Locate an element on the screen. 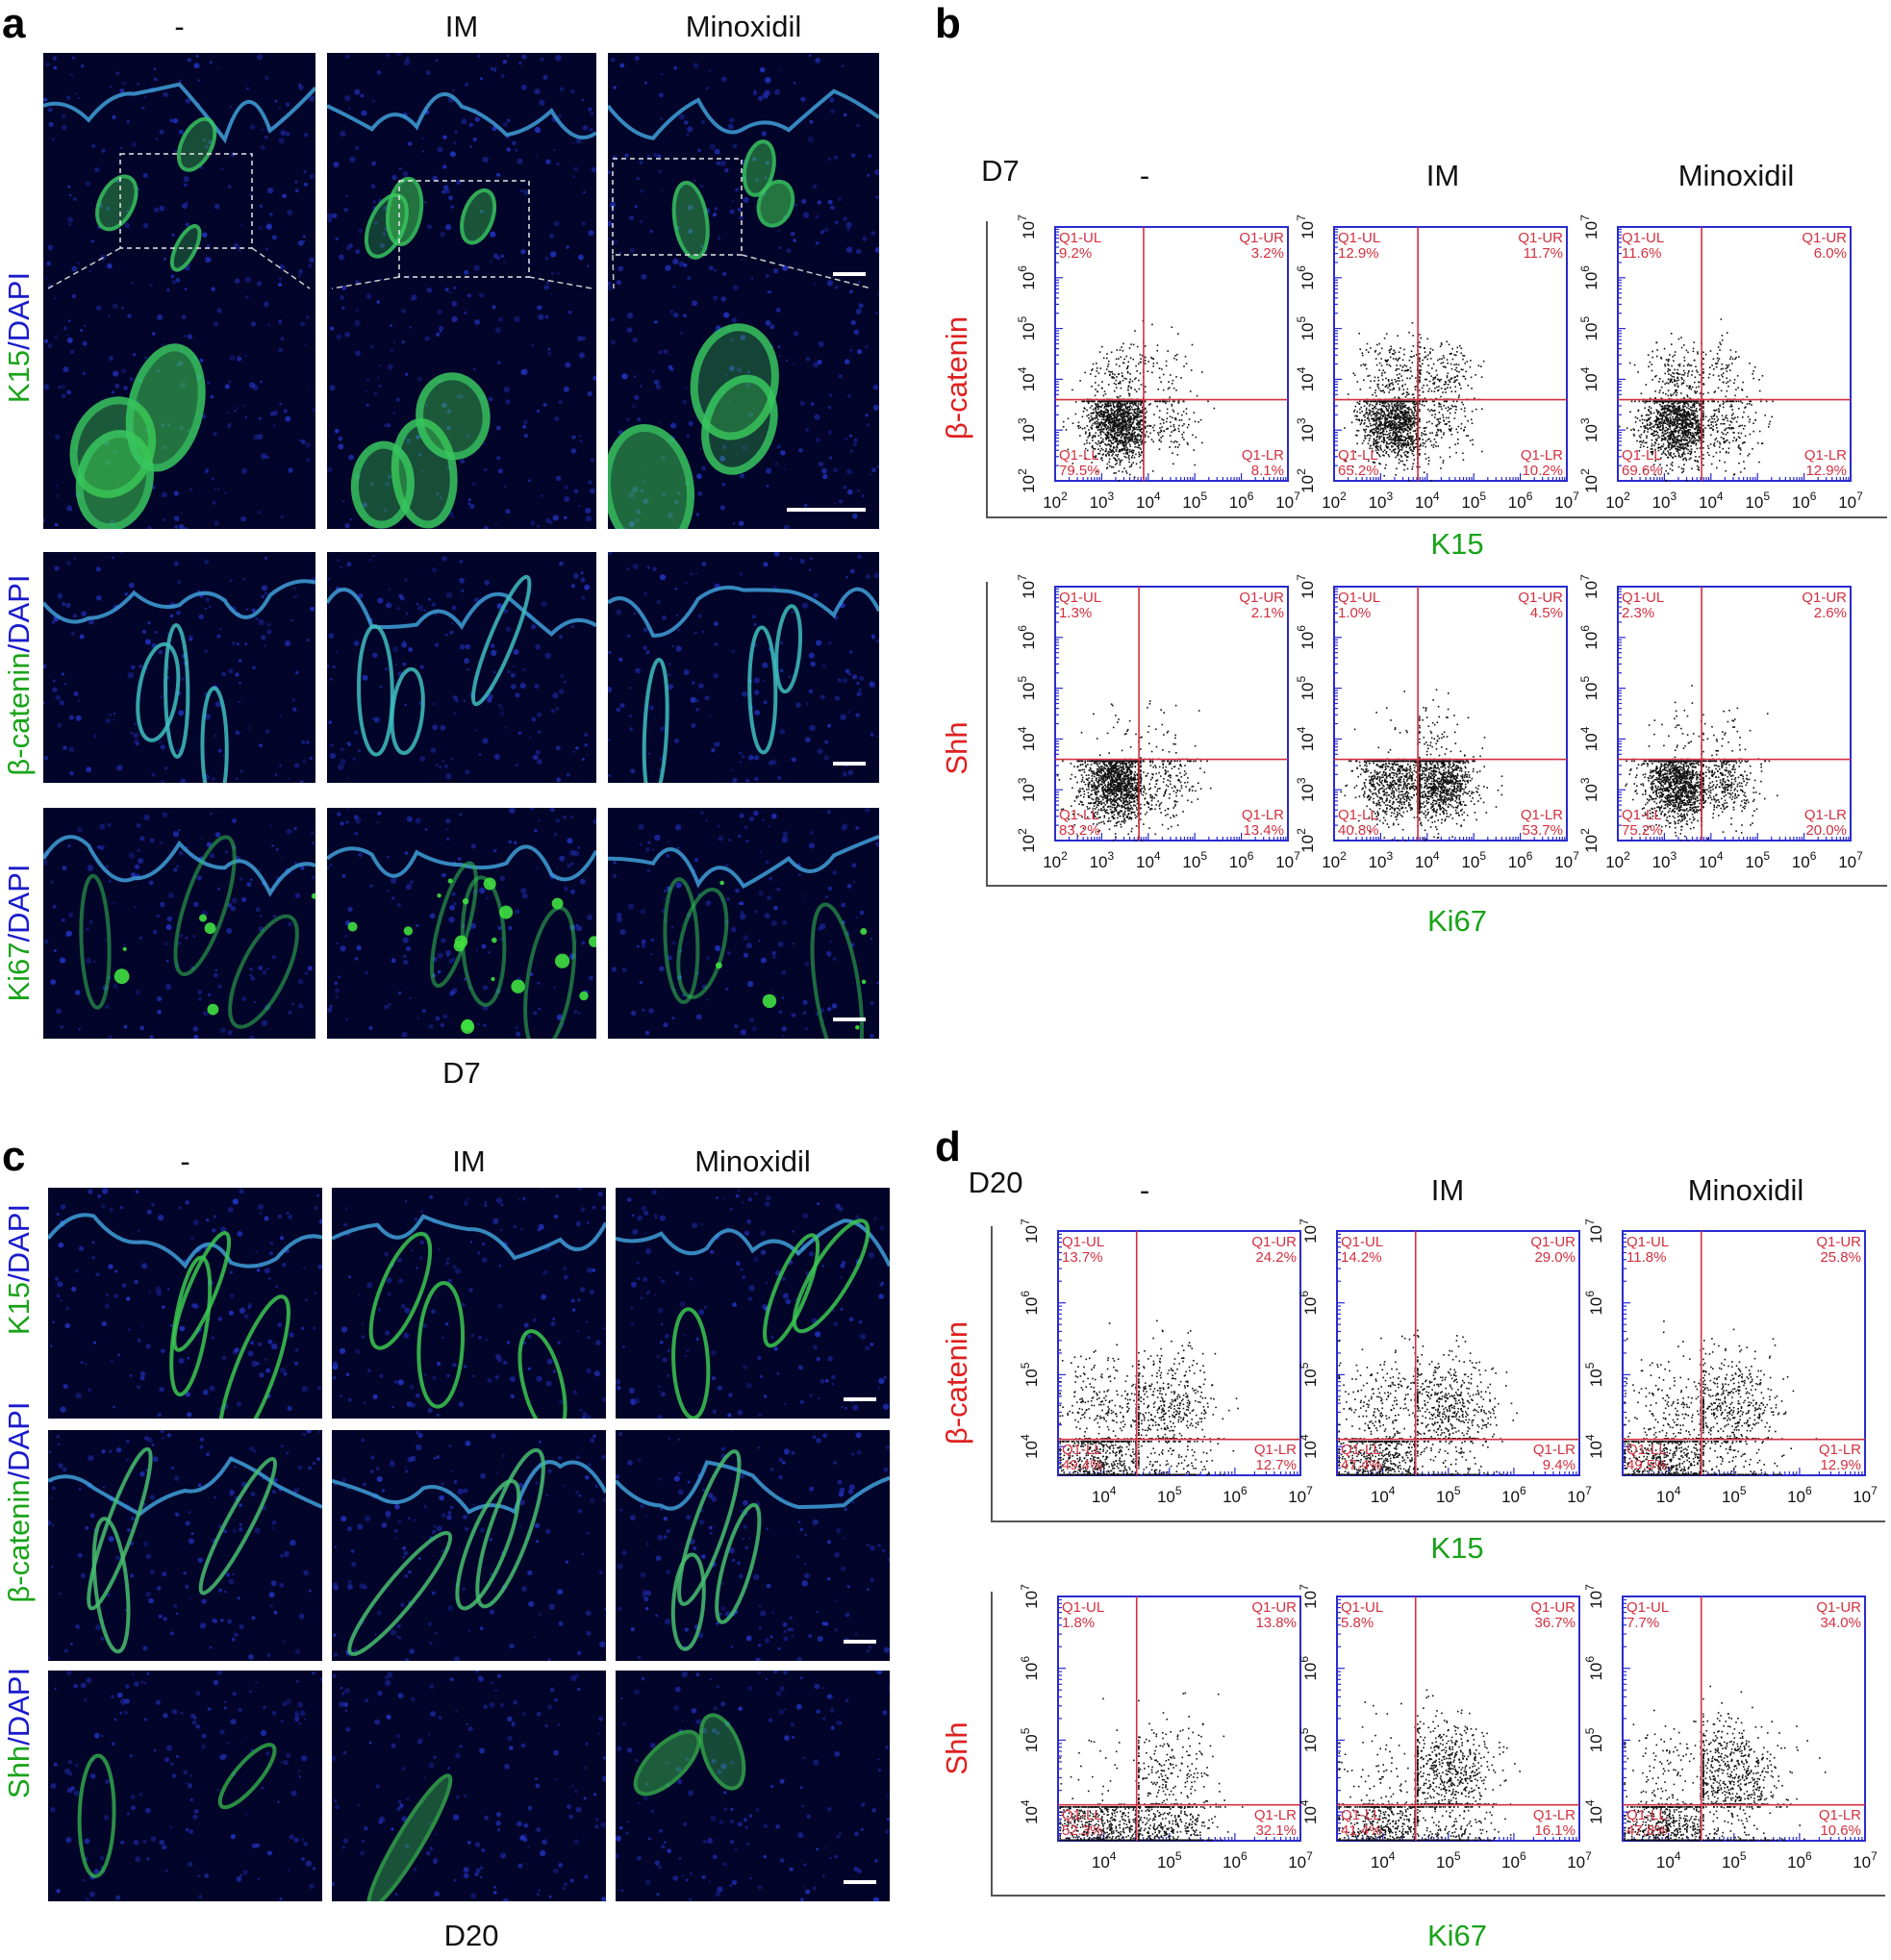 Image resolution: width=1891 pixels, height=1960 pixels. panel-a-image-ki67-control is located at coordinates (179, 923).